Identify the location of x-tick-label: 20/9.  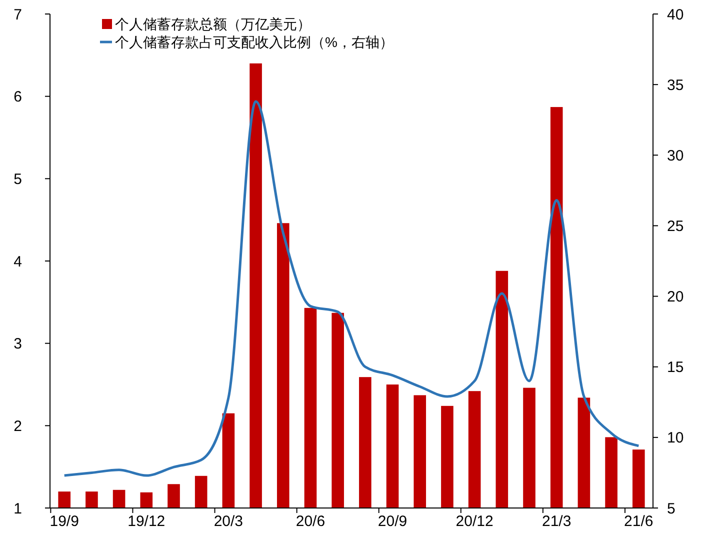
(393, 521).